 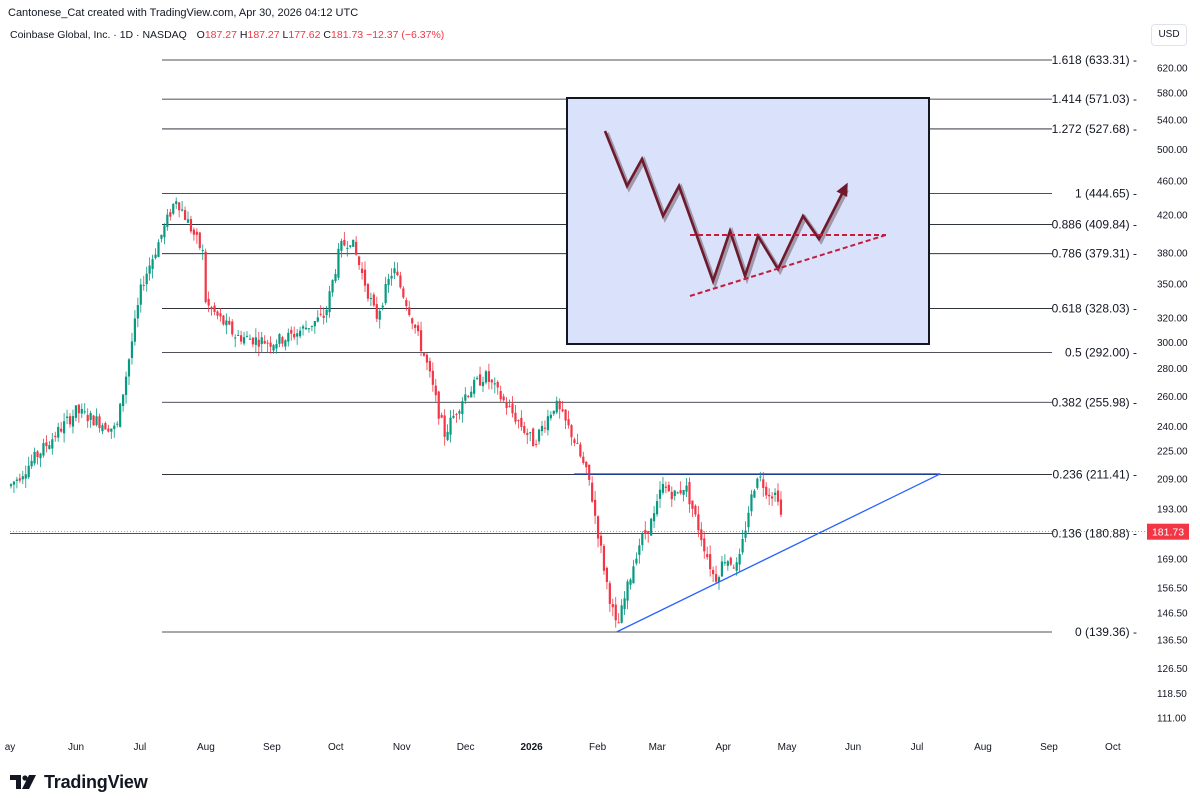 I want to click on fib-level-label: 0.886 (409.84) -, so click(x=1094, y=224).